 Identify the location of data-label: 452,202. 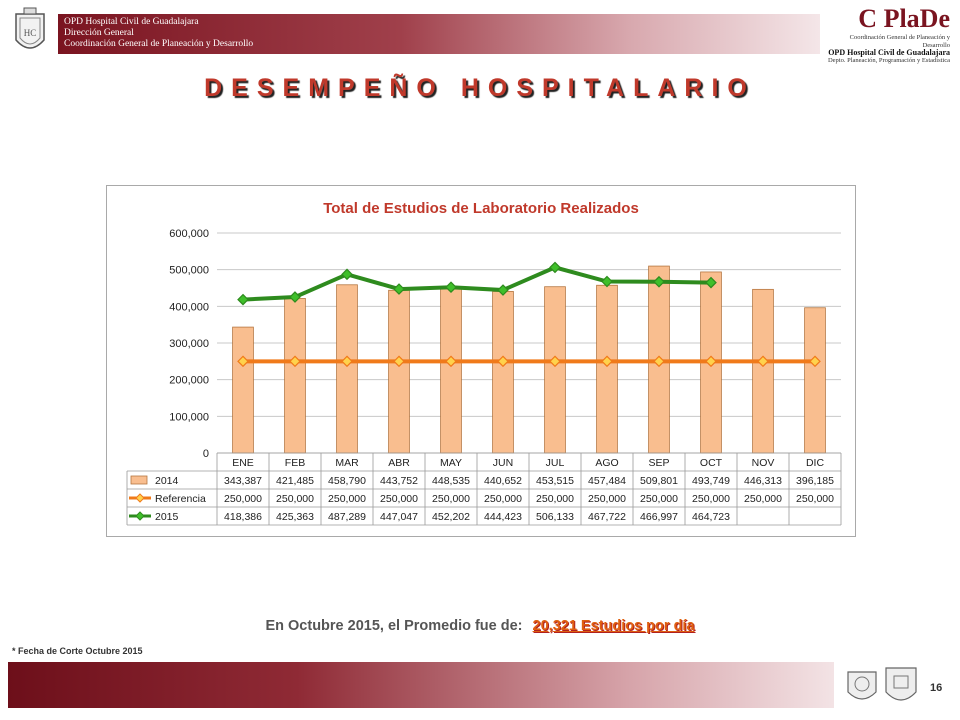
(451, 517).